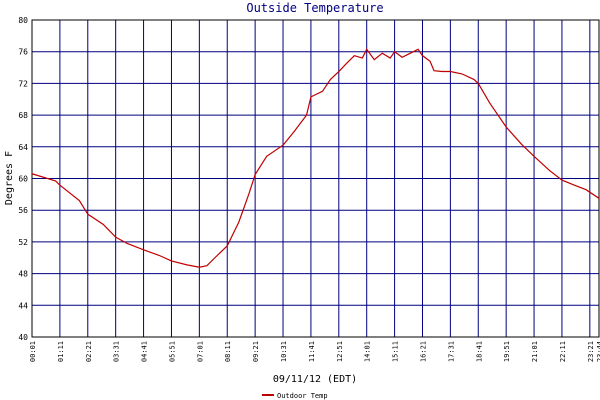 The width and height of the screenshot is (600, 400). I want to click on x-tick-label: 11:41, so click(312, 351).